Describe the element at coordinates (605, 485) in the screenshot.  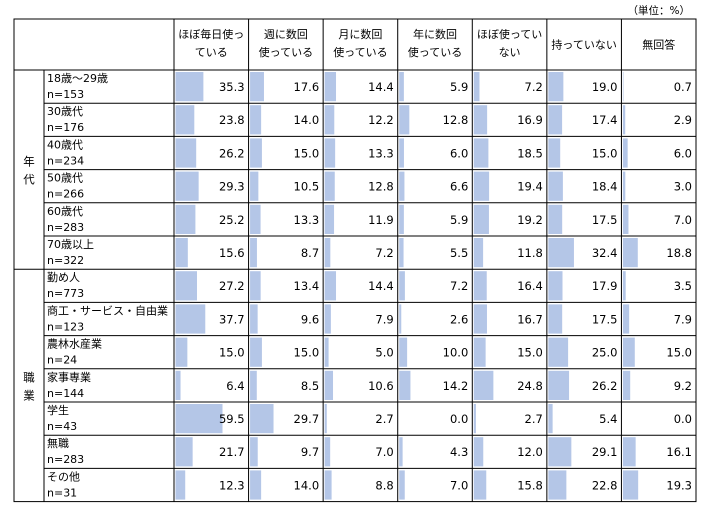
I see `data-value: 22.8` at that location.